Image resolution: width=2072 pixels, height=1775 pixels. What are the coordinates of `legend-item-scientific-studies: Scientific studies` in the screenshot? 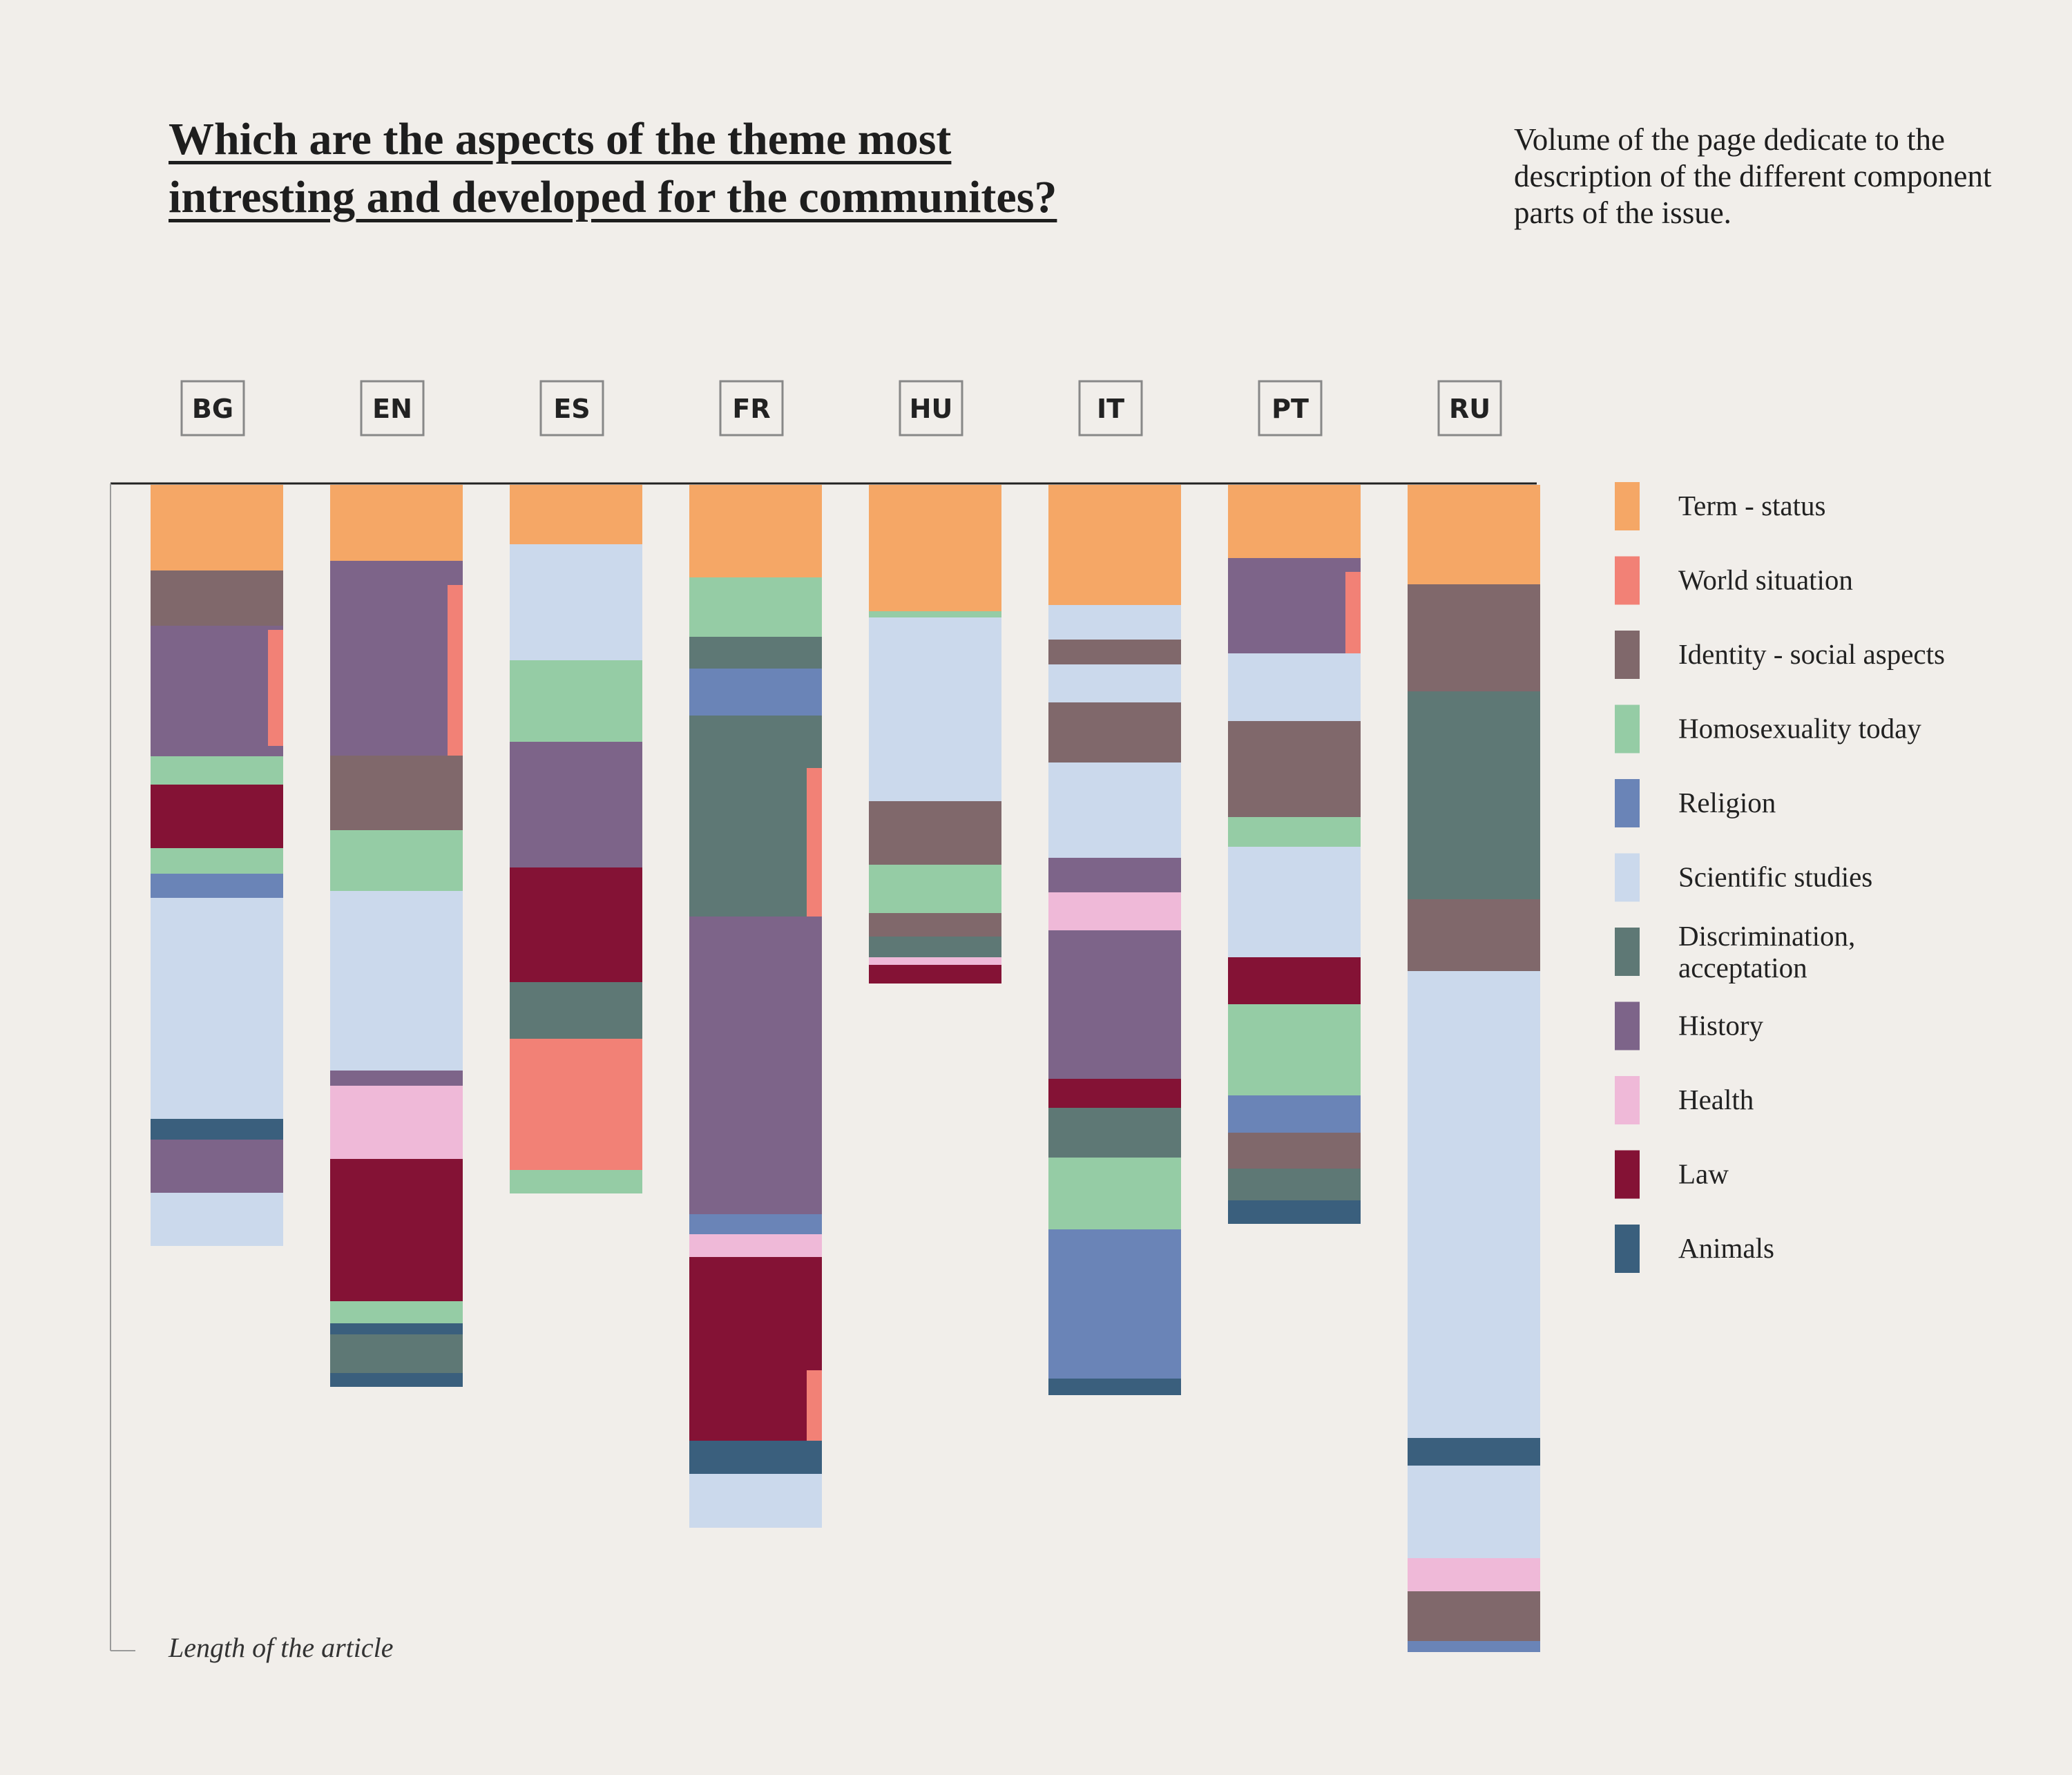 It's located at (1743, 877).